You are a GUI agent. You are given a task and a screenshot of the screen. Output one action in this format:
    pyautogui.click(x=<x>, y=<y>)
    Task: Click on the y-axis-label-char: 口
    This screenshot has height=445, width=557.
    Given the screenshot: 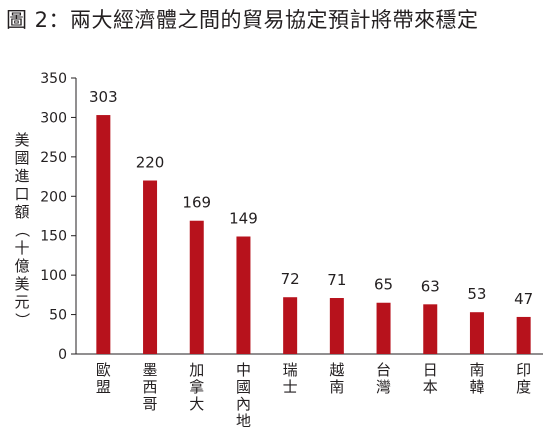 What is the action you would take?
    pyautogui.click(x=21, y=194)
    